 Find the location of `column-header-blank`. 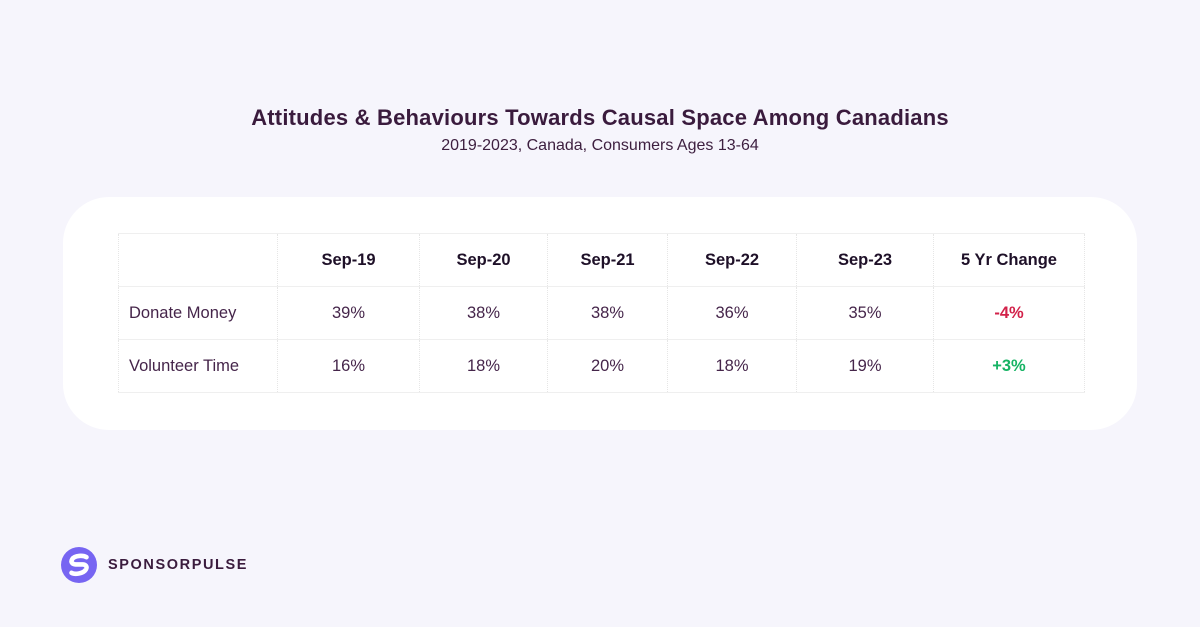

column-header-blank is located at coordinates (198, 260).